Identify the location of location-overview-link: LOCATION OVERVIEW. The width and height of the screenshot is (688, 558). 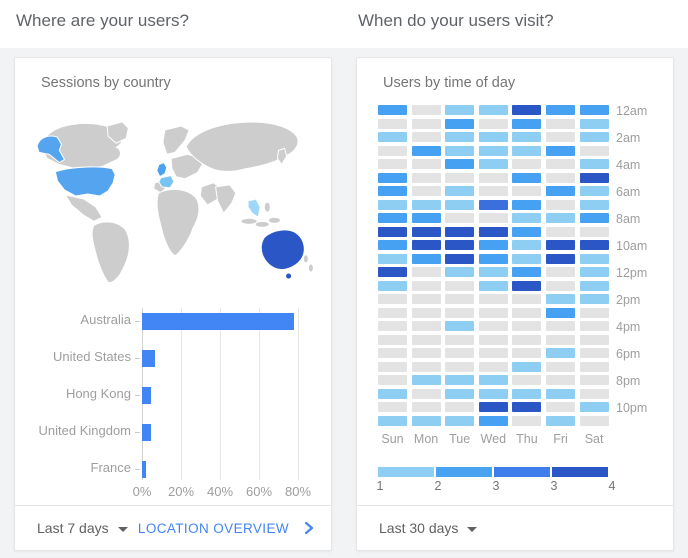
(213, 528).